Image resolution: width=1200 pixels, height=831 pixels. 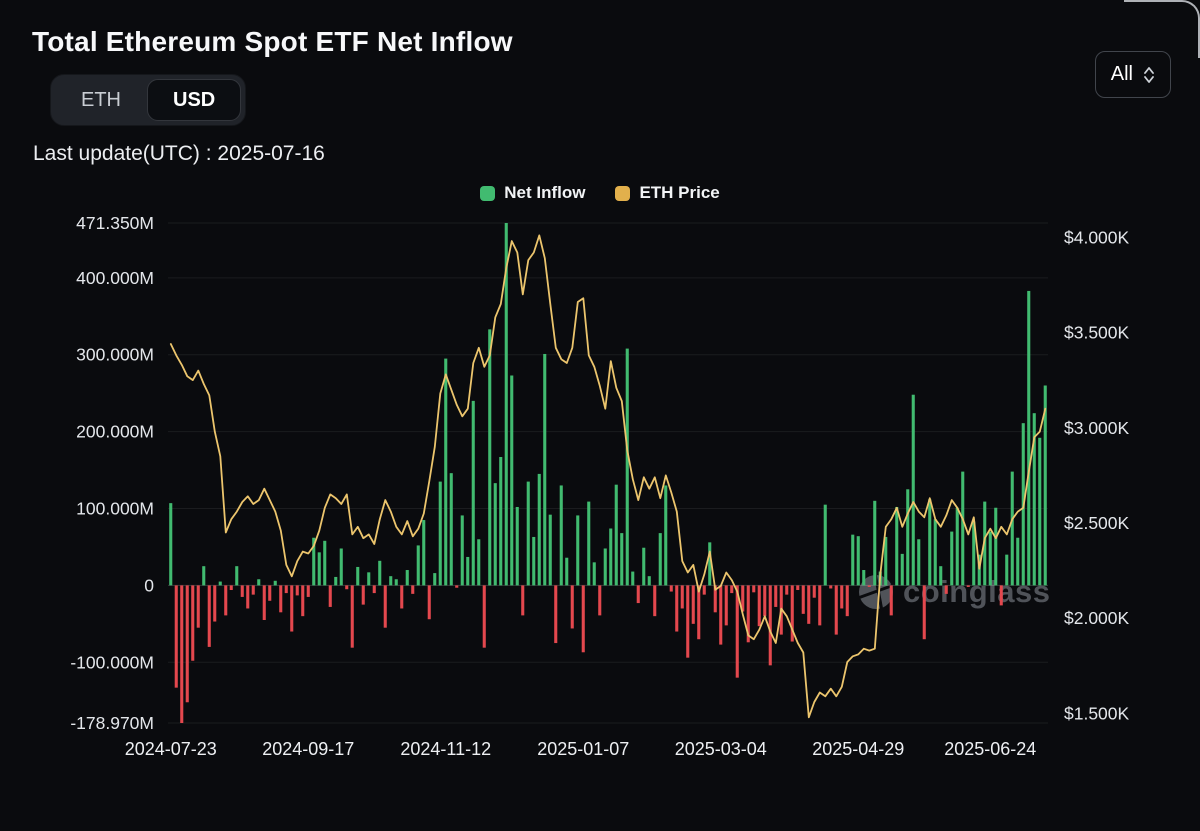 I want to click on chart-legend: Net Inflow ETH Price, so click(x=600, y=193).